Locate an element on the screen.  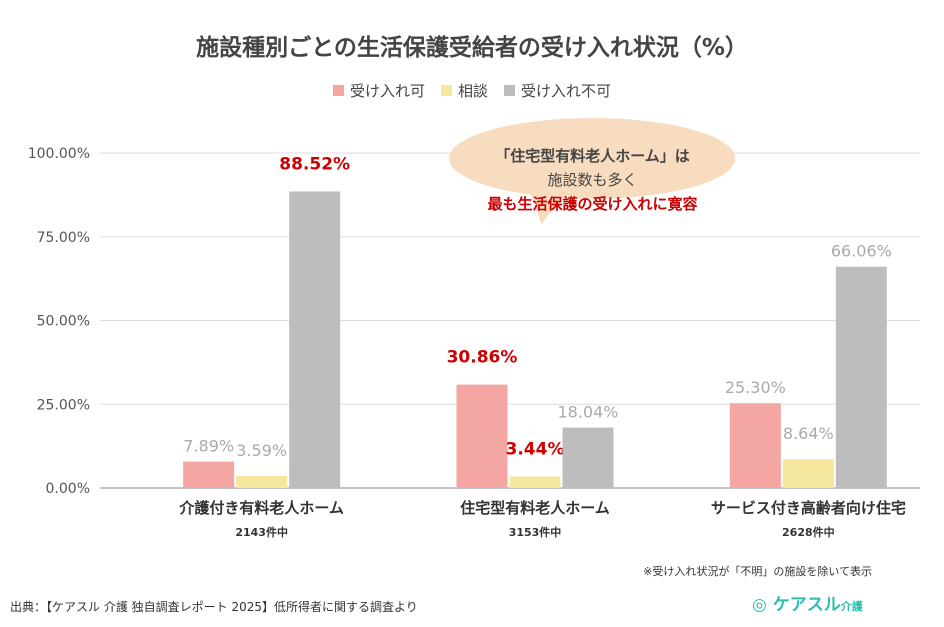
x-tick-label: サービス付き高齢者向け住宅 is located at coordinates (808, 508).